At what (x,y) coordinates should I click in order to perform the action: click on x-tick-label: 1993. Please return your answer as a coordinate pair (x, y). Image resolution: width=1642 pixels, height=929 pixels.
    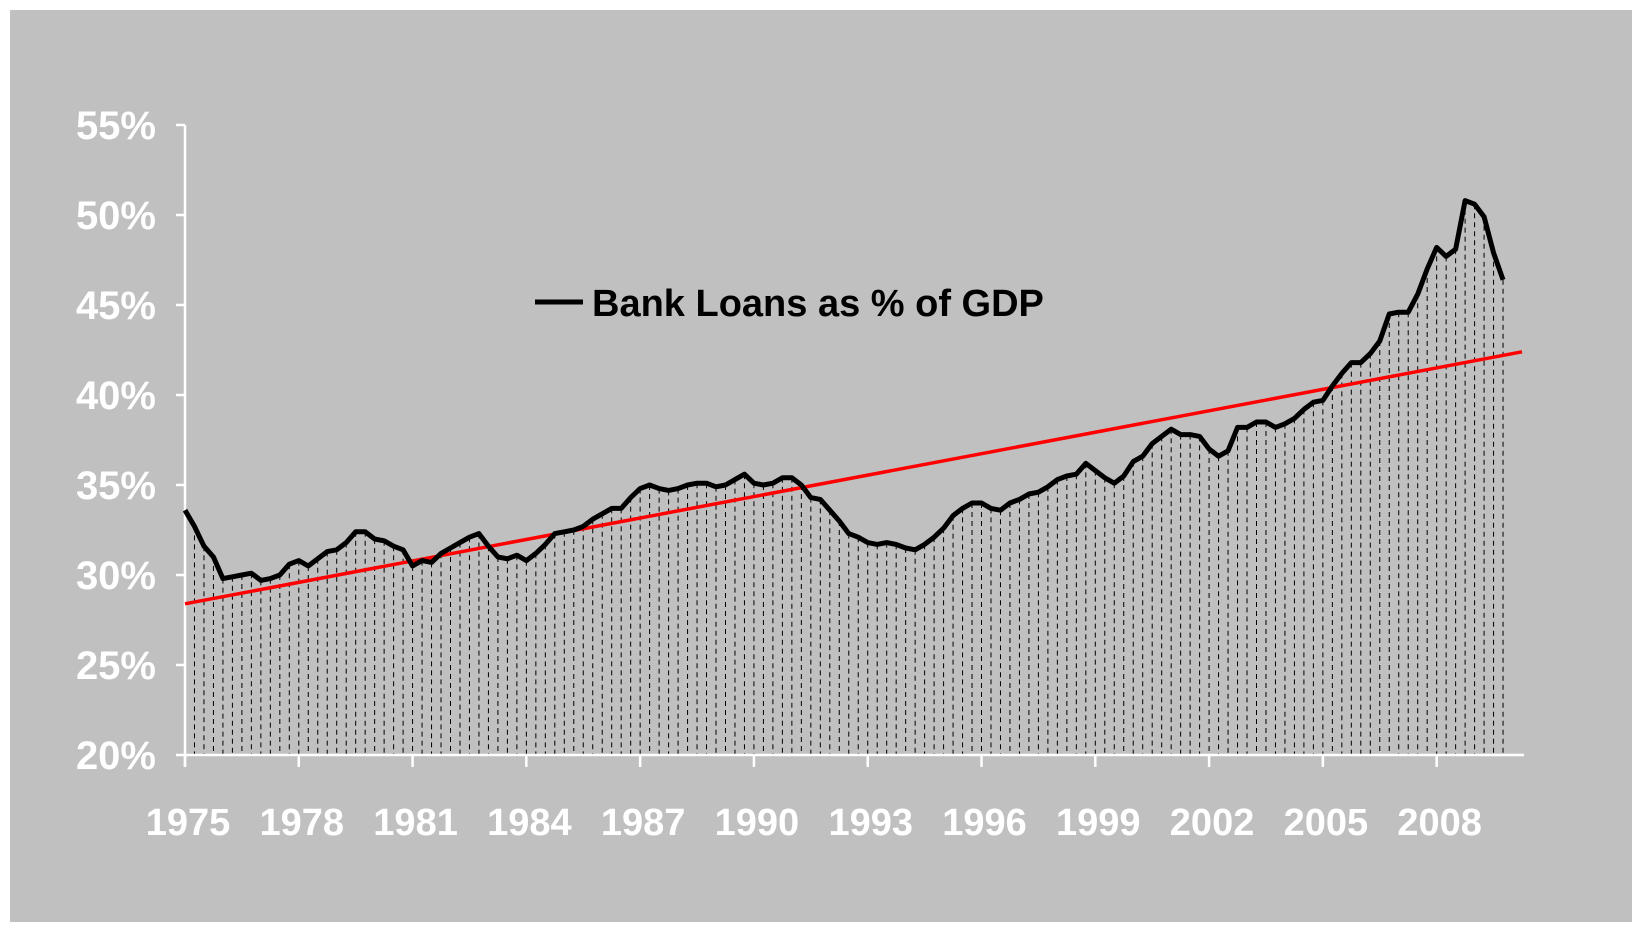
    Looking at the image, I should click on (870, 823).